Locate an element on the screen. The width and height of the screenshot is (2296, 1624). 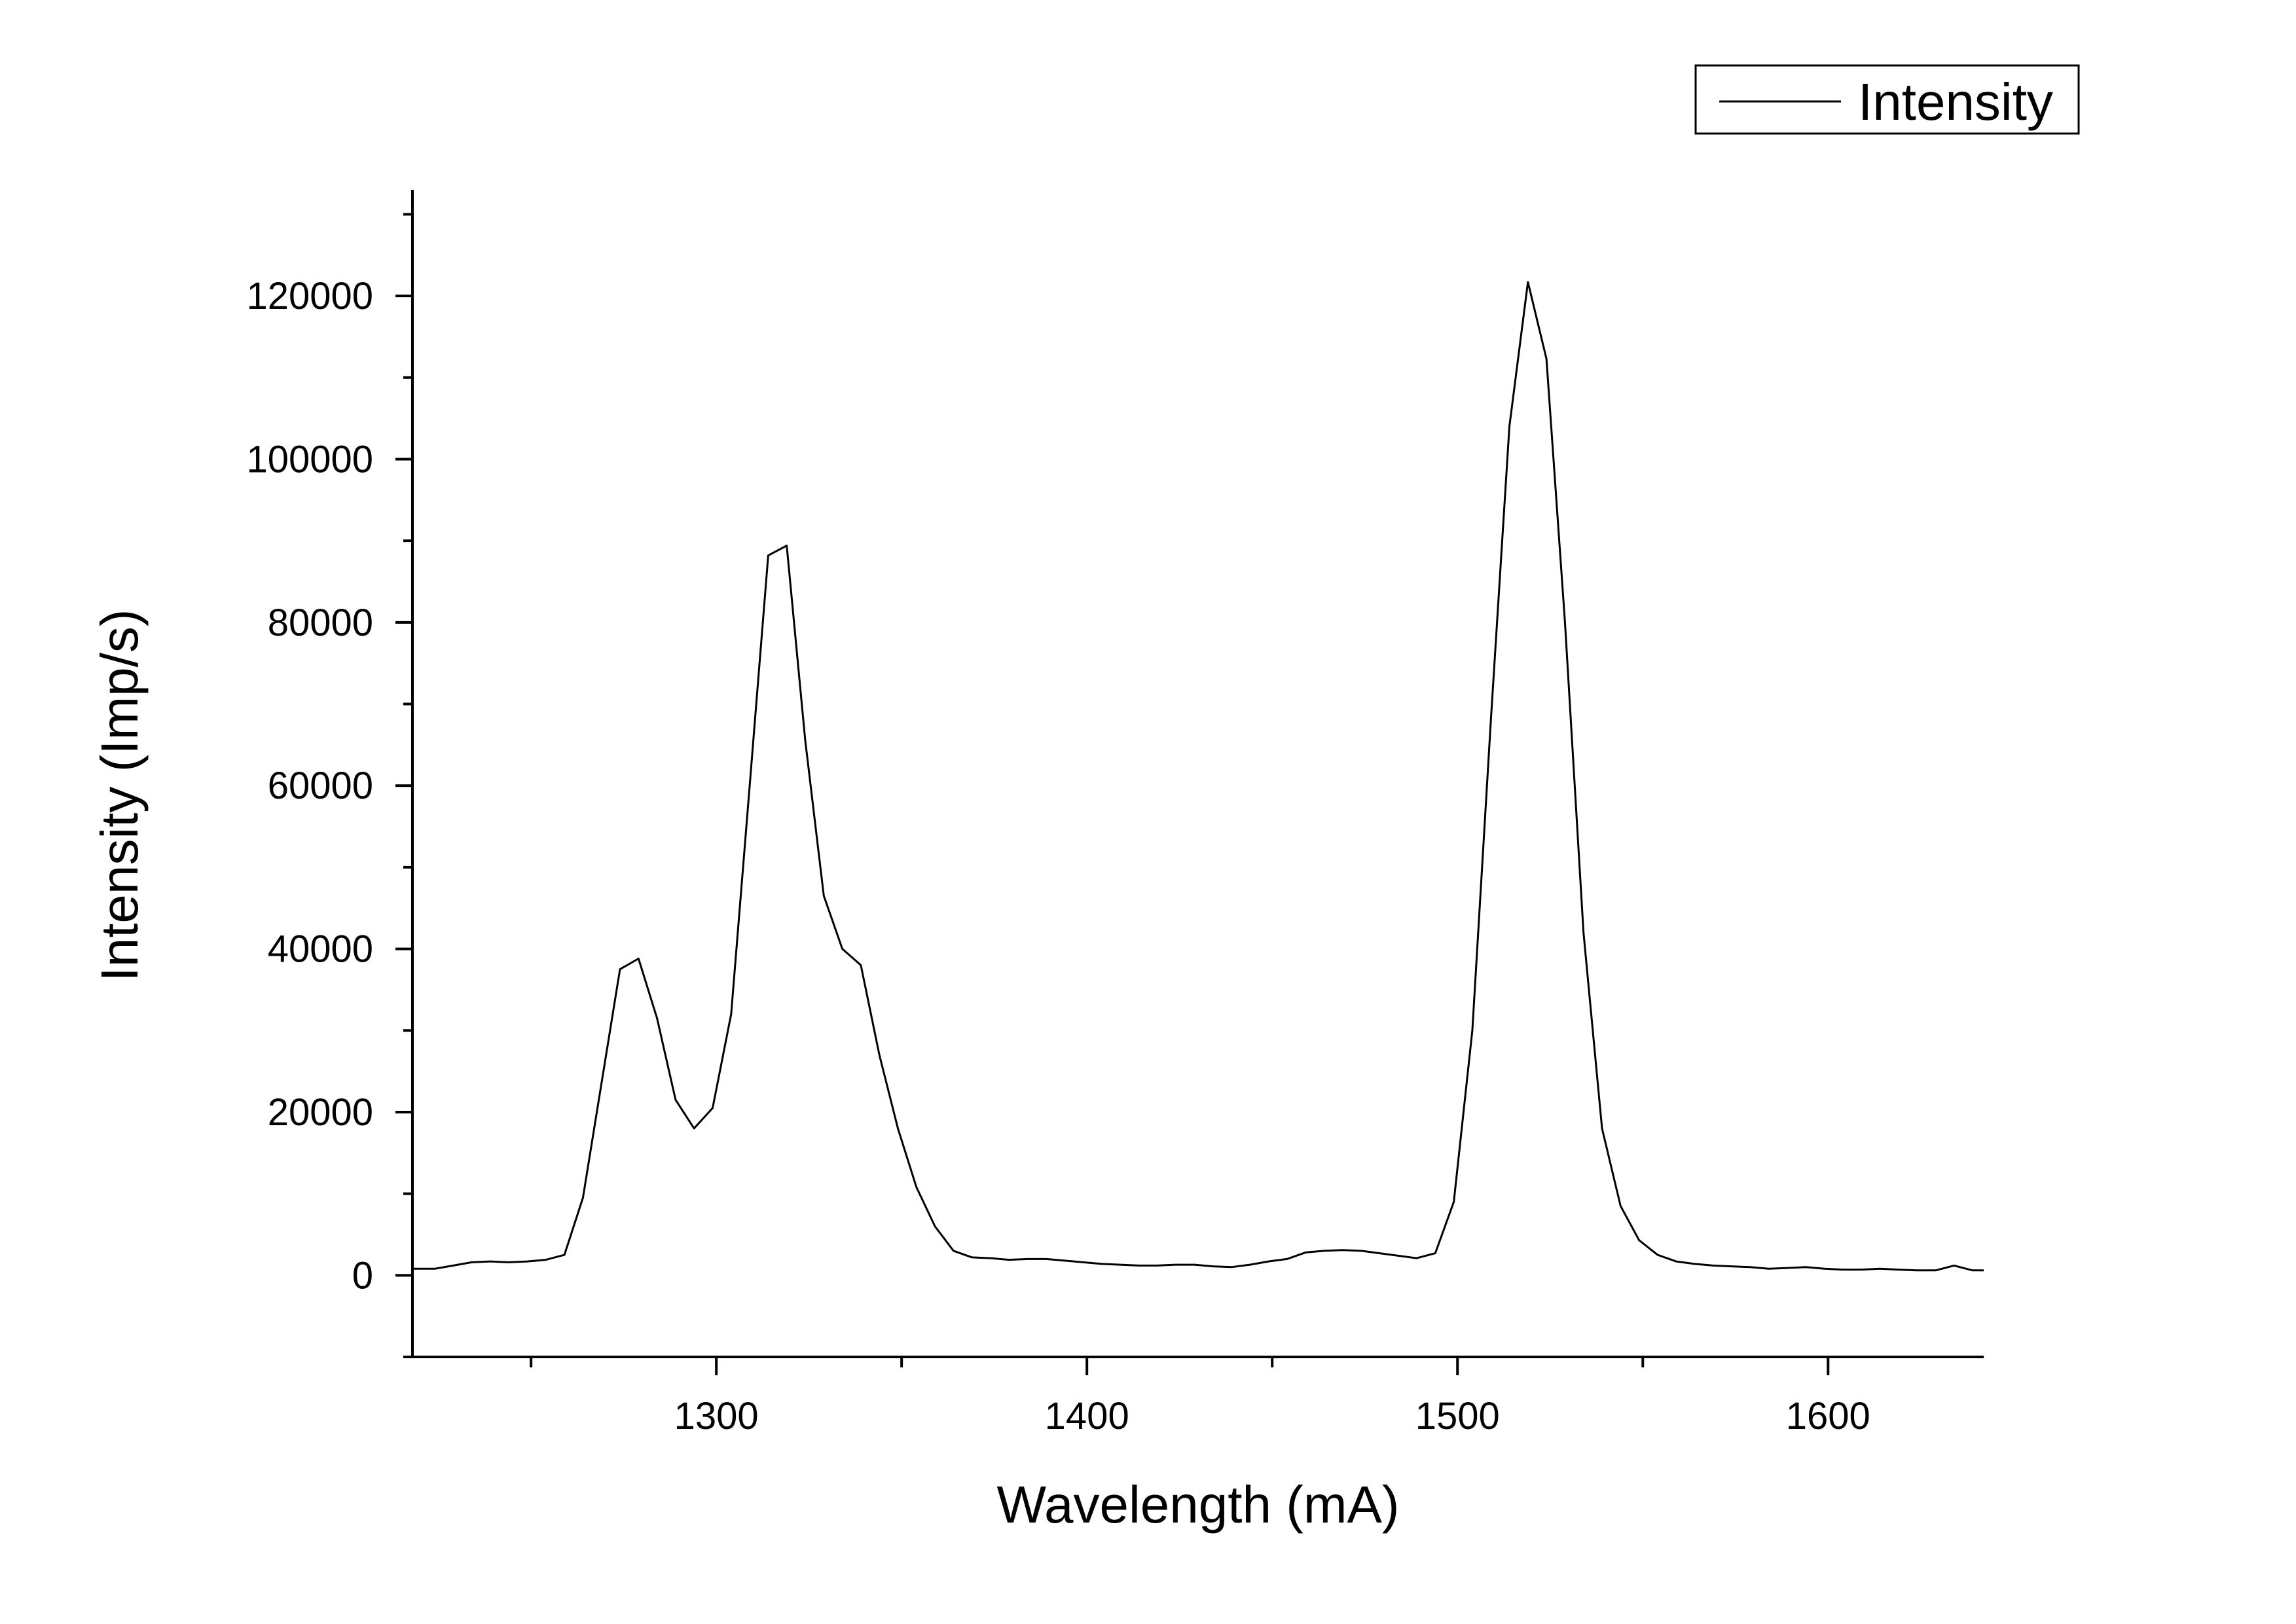
x-tick-label: 1400 is located at coordinates (1087, 1416).